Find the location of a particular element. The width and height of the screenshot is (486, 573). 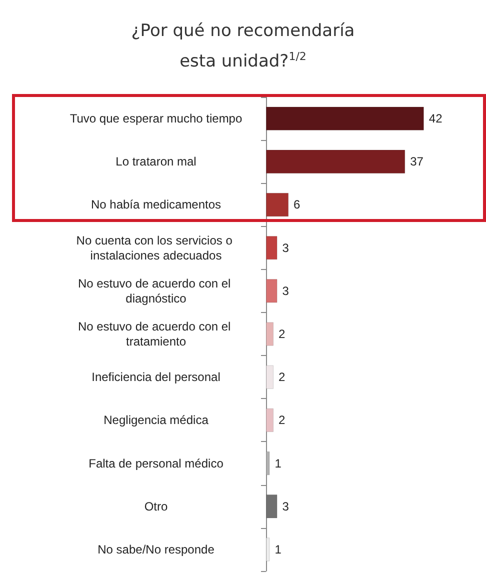

y-tick-label: No estuvo de acuerdo con el diagnóstico is located at coordinates (156, 291).